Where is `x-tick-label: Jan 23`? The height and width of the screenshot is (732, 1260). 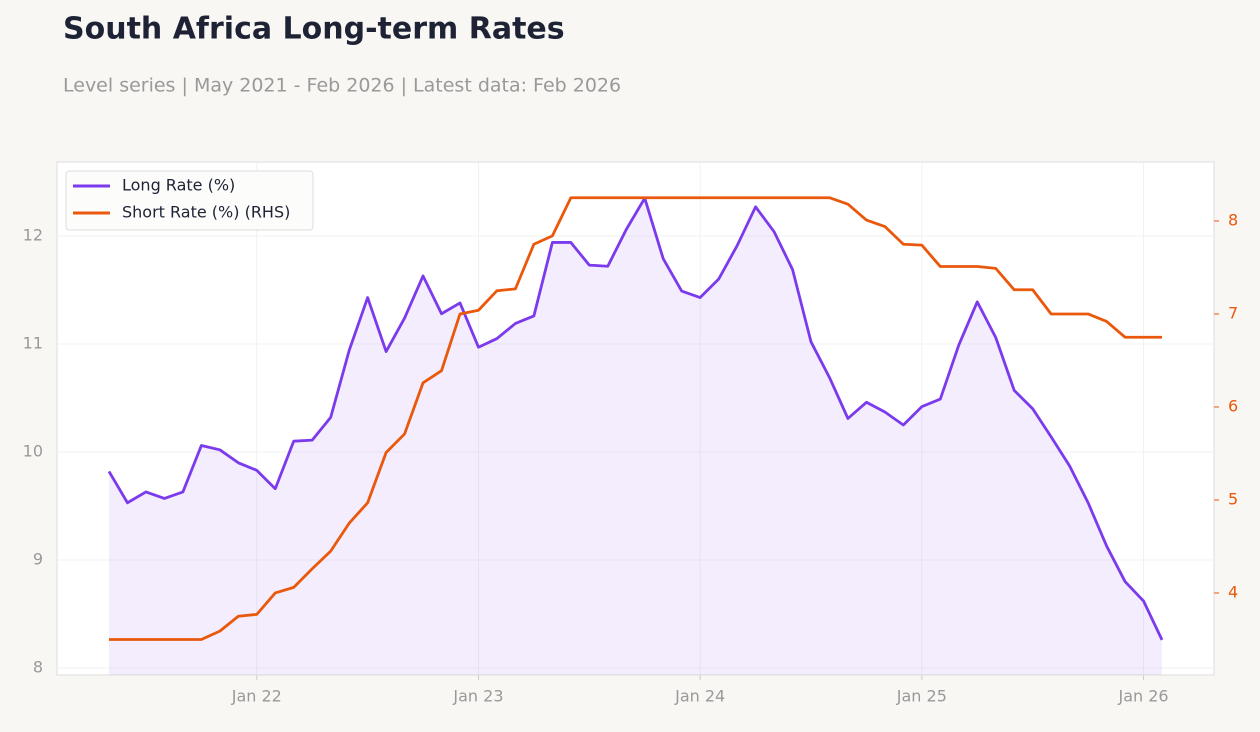 x-tick-label: Jan 23 is located at coordinates (477, 696).